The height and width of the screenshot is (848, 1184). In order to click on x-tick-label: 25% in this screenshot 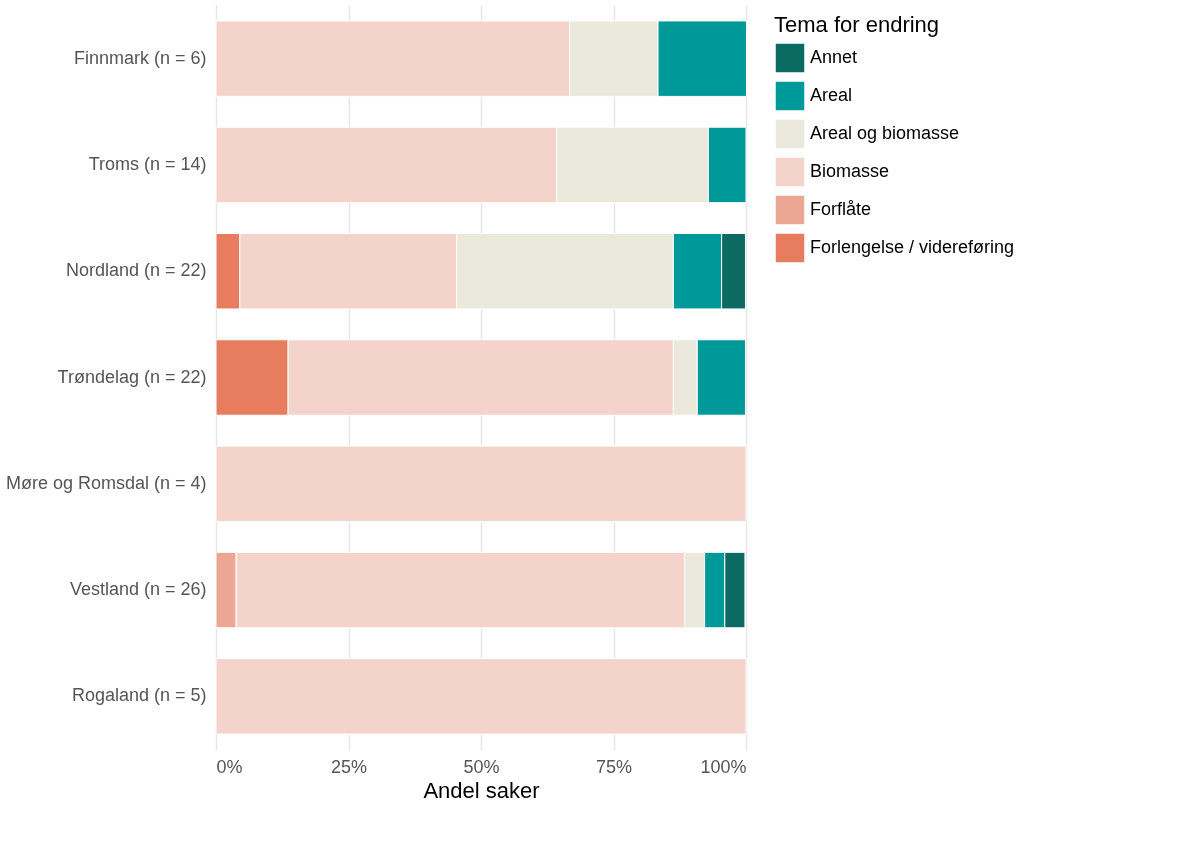, I will do `click(349, 766)`.